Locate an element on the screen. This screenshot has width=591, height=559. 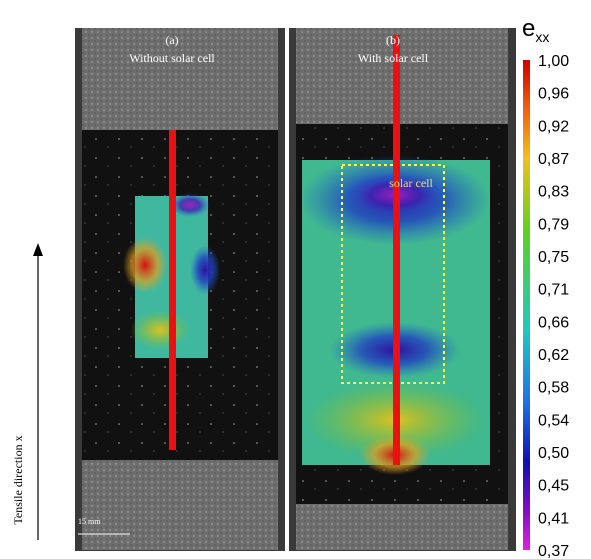
annotation: solar cell is located at coordinates (411, 183).